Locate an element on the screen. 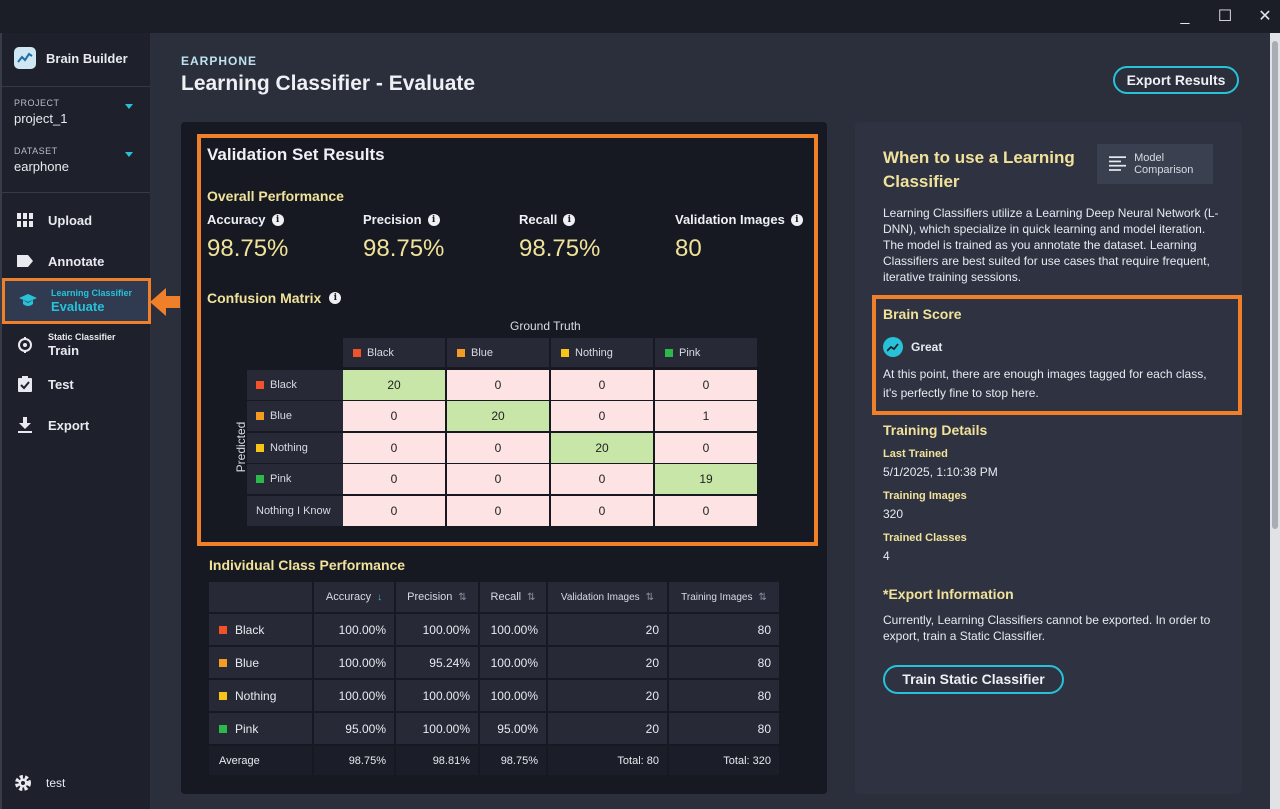 This screenshot has width=1280, height=809. column-header: Accuracy ↓ is located at coordinates (354, 597).